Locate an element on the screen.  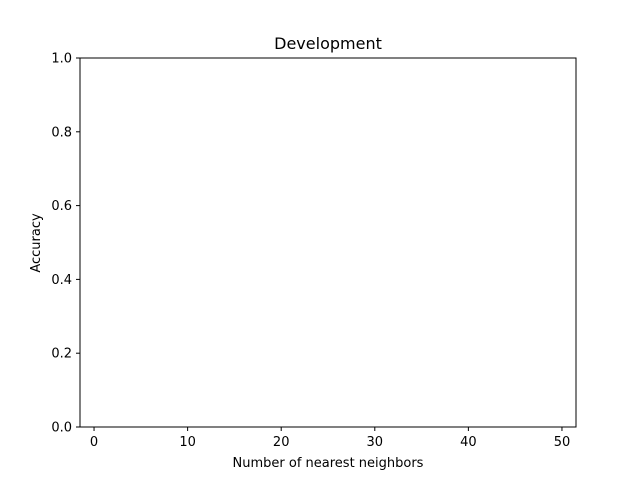
x-axis: 0 10 20 30 40 50 is located at coordinates (330, 438).